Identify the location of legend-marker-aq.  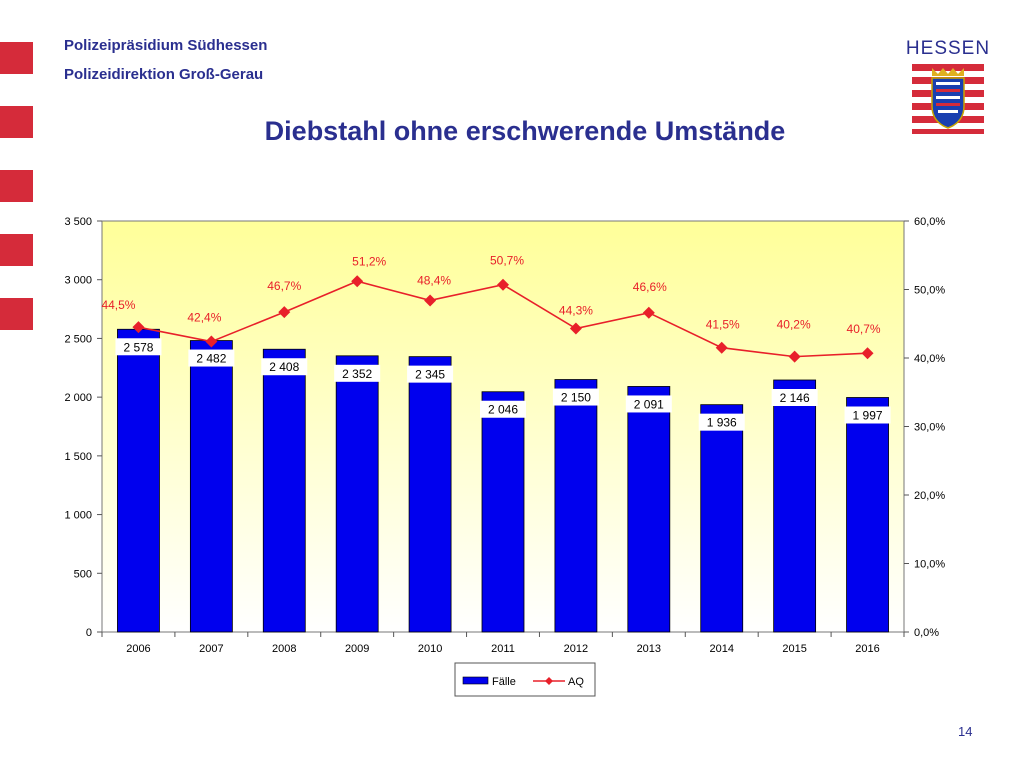
(549, 681).